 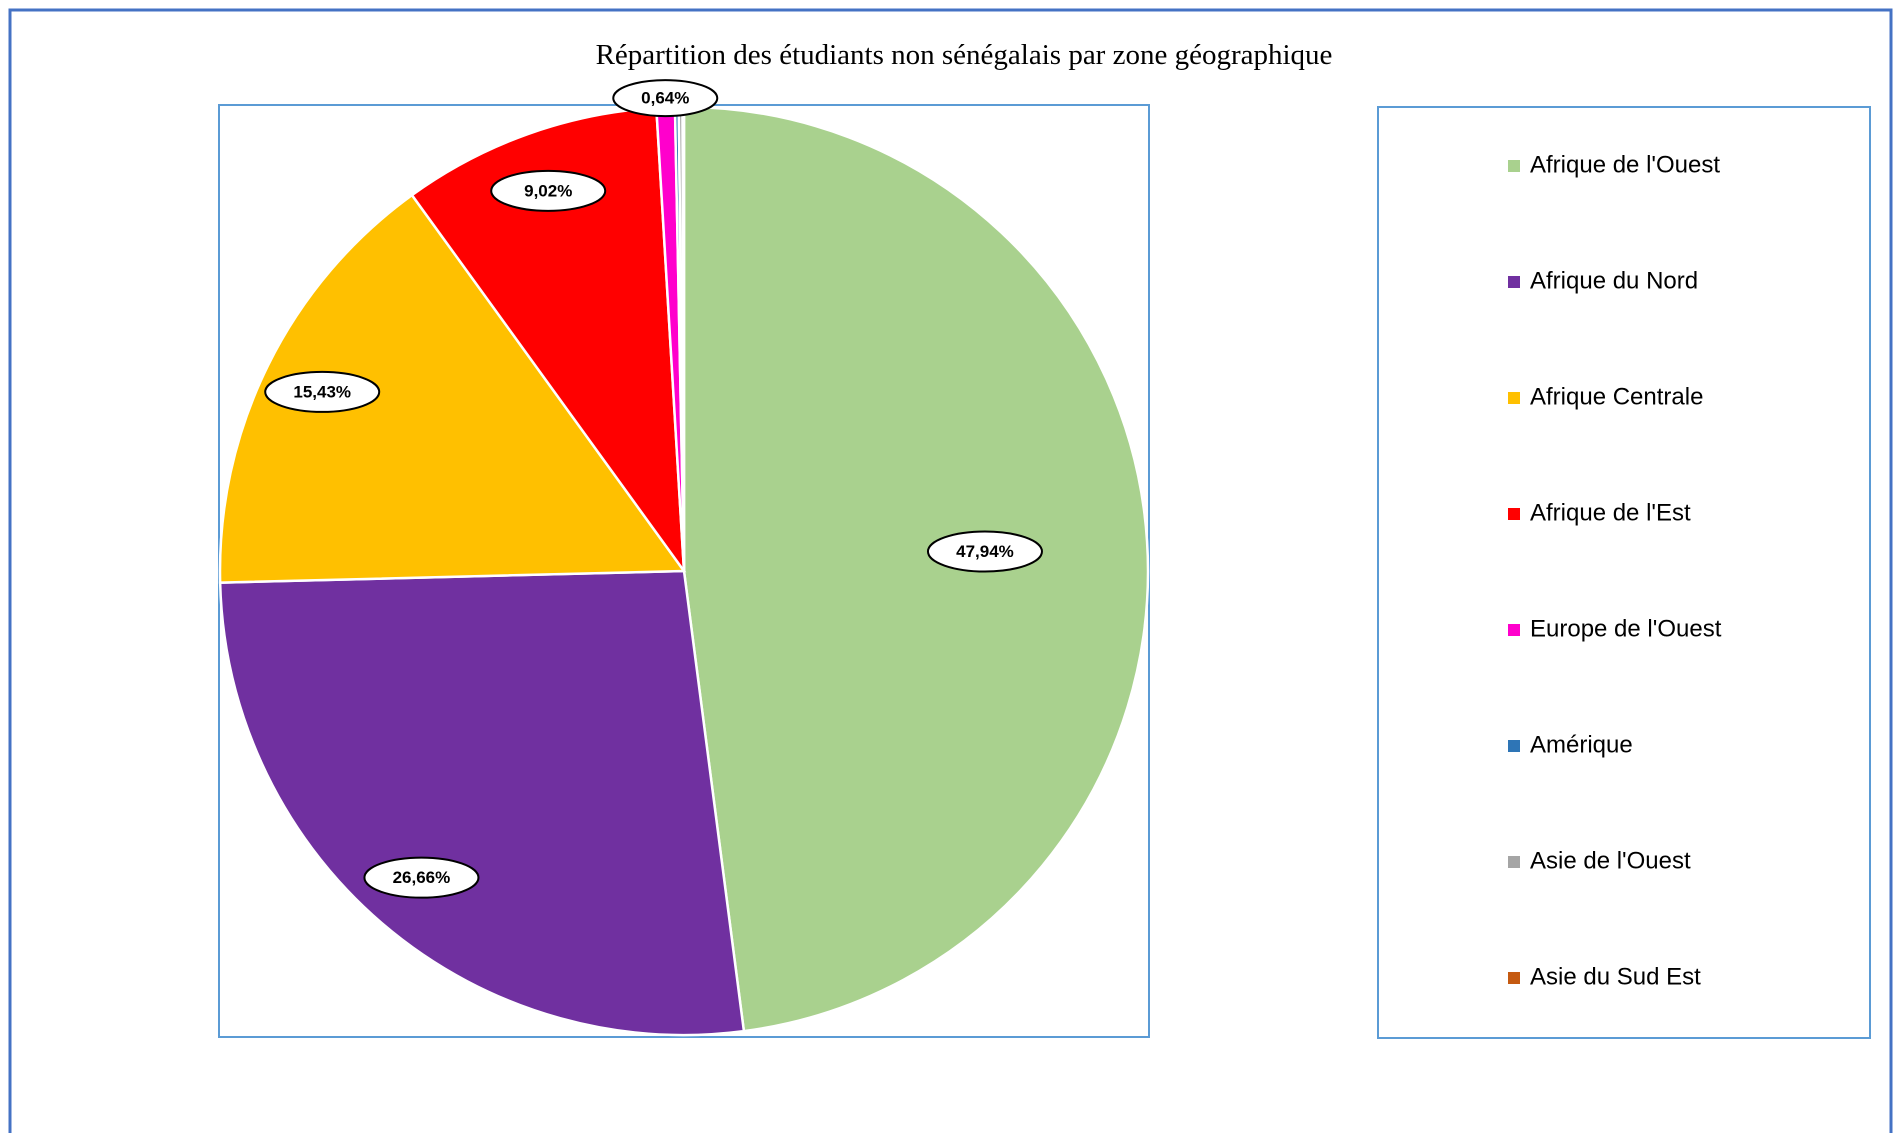 I want to click on legend-label: Afrique de l'Ouest, so click(x=1625, y=164).